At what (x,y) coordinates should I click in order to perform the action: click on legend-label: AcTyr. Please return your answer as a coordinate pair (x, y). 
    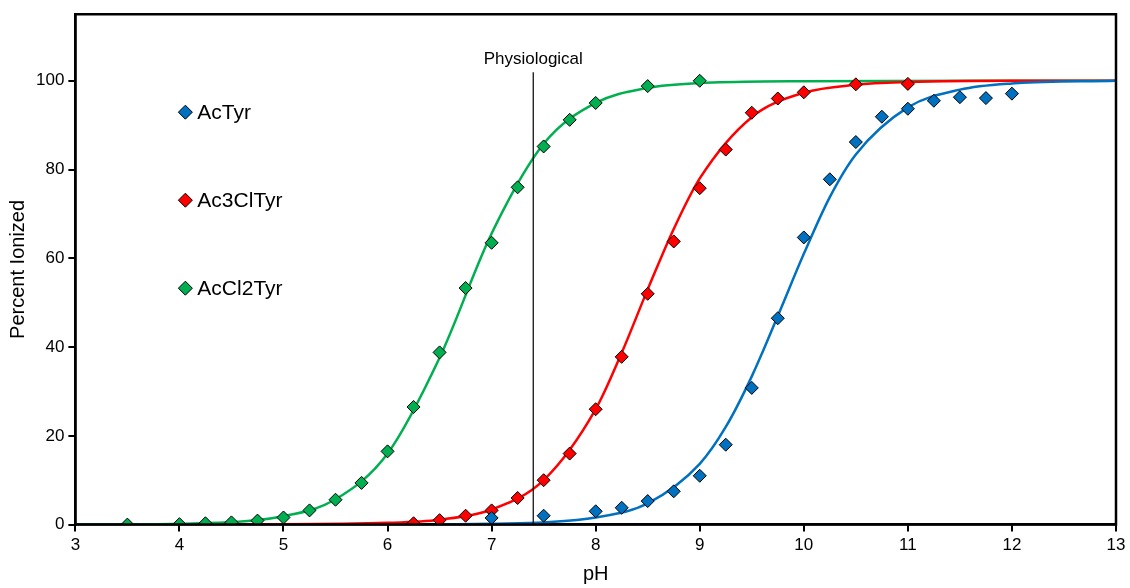
    Looking at the image, I should click on (224, 111).